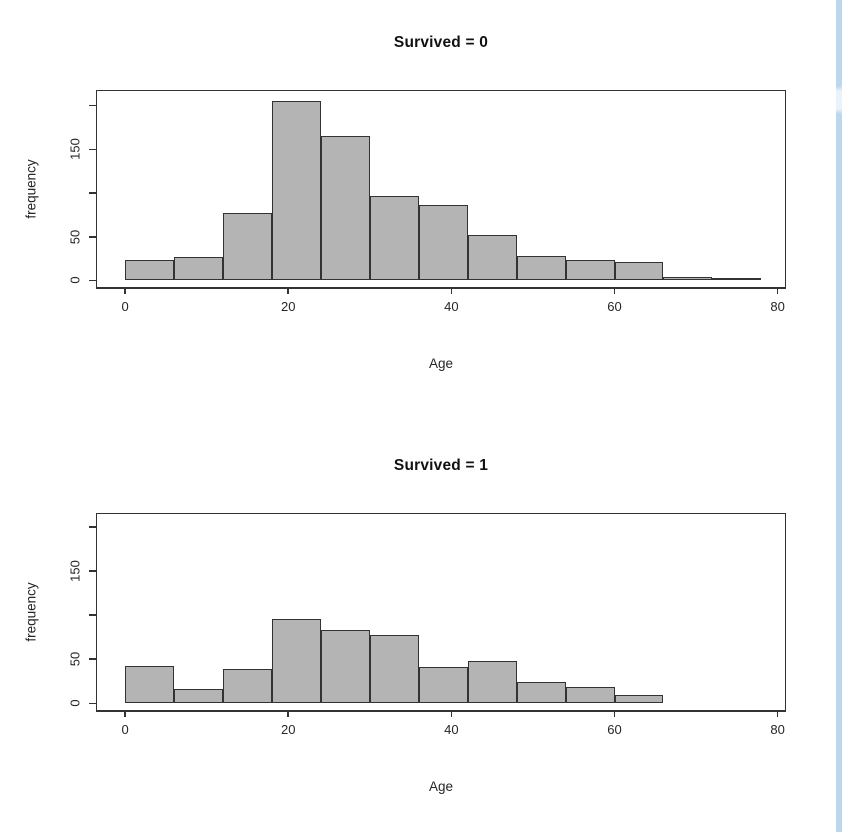  I want to click on chart-title: Survived = 0, so click(441, 42).